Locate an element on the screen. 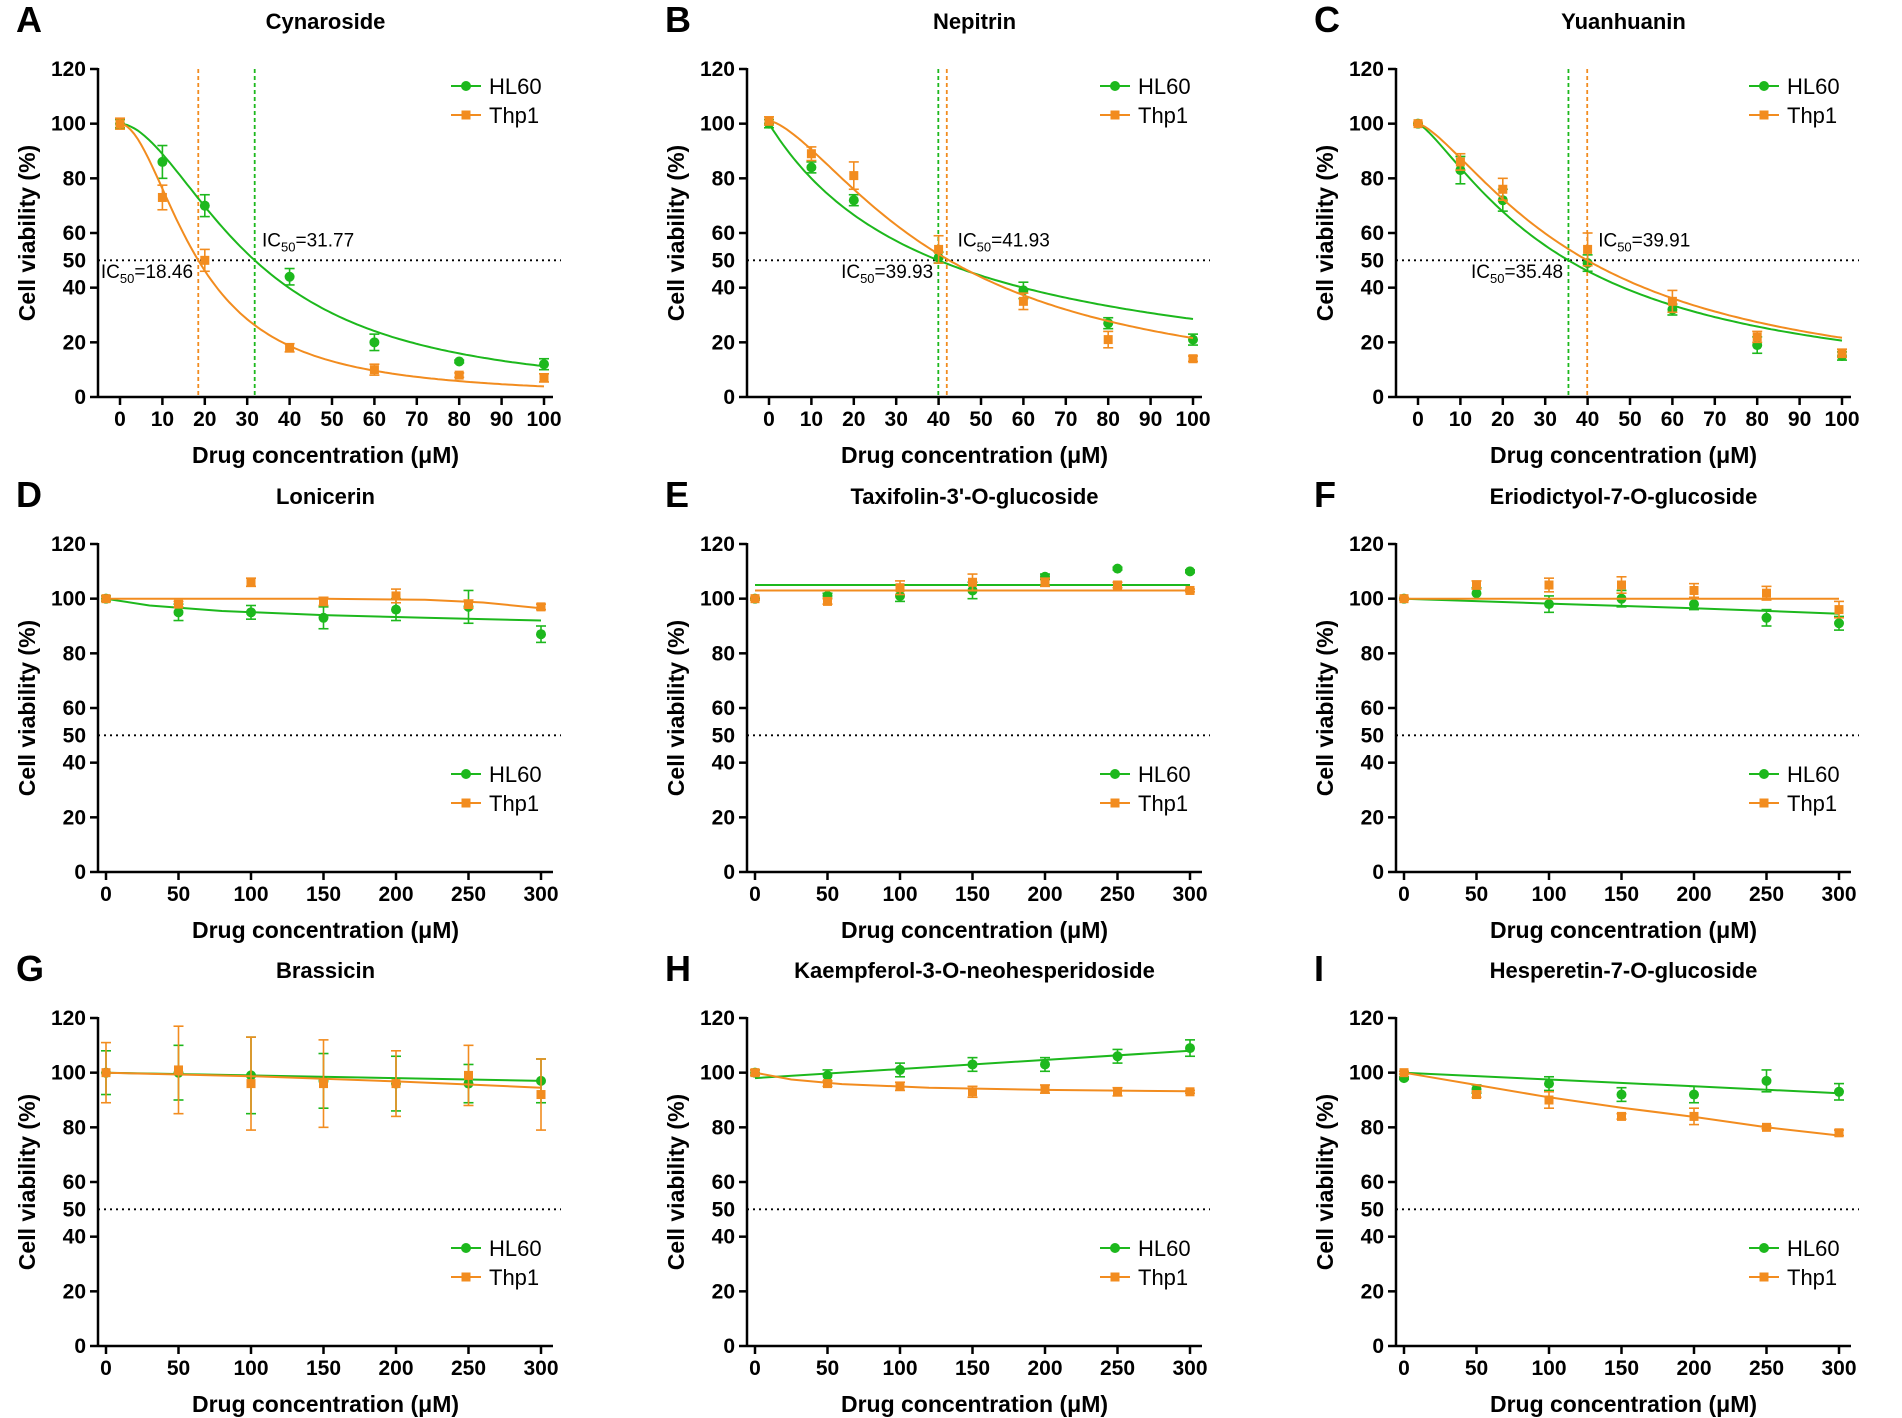  panel-title: Cynaroside is located at coordinates (326, 21).